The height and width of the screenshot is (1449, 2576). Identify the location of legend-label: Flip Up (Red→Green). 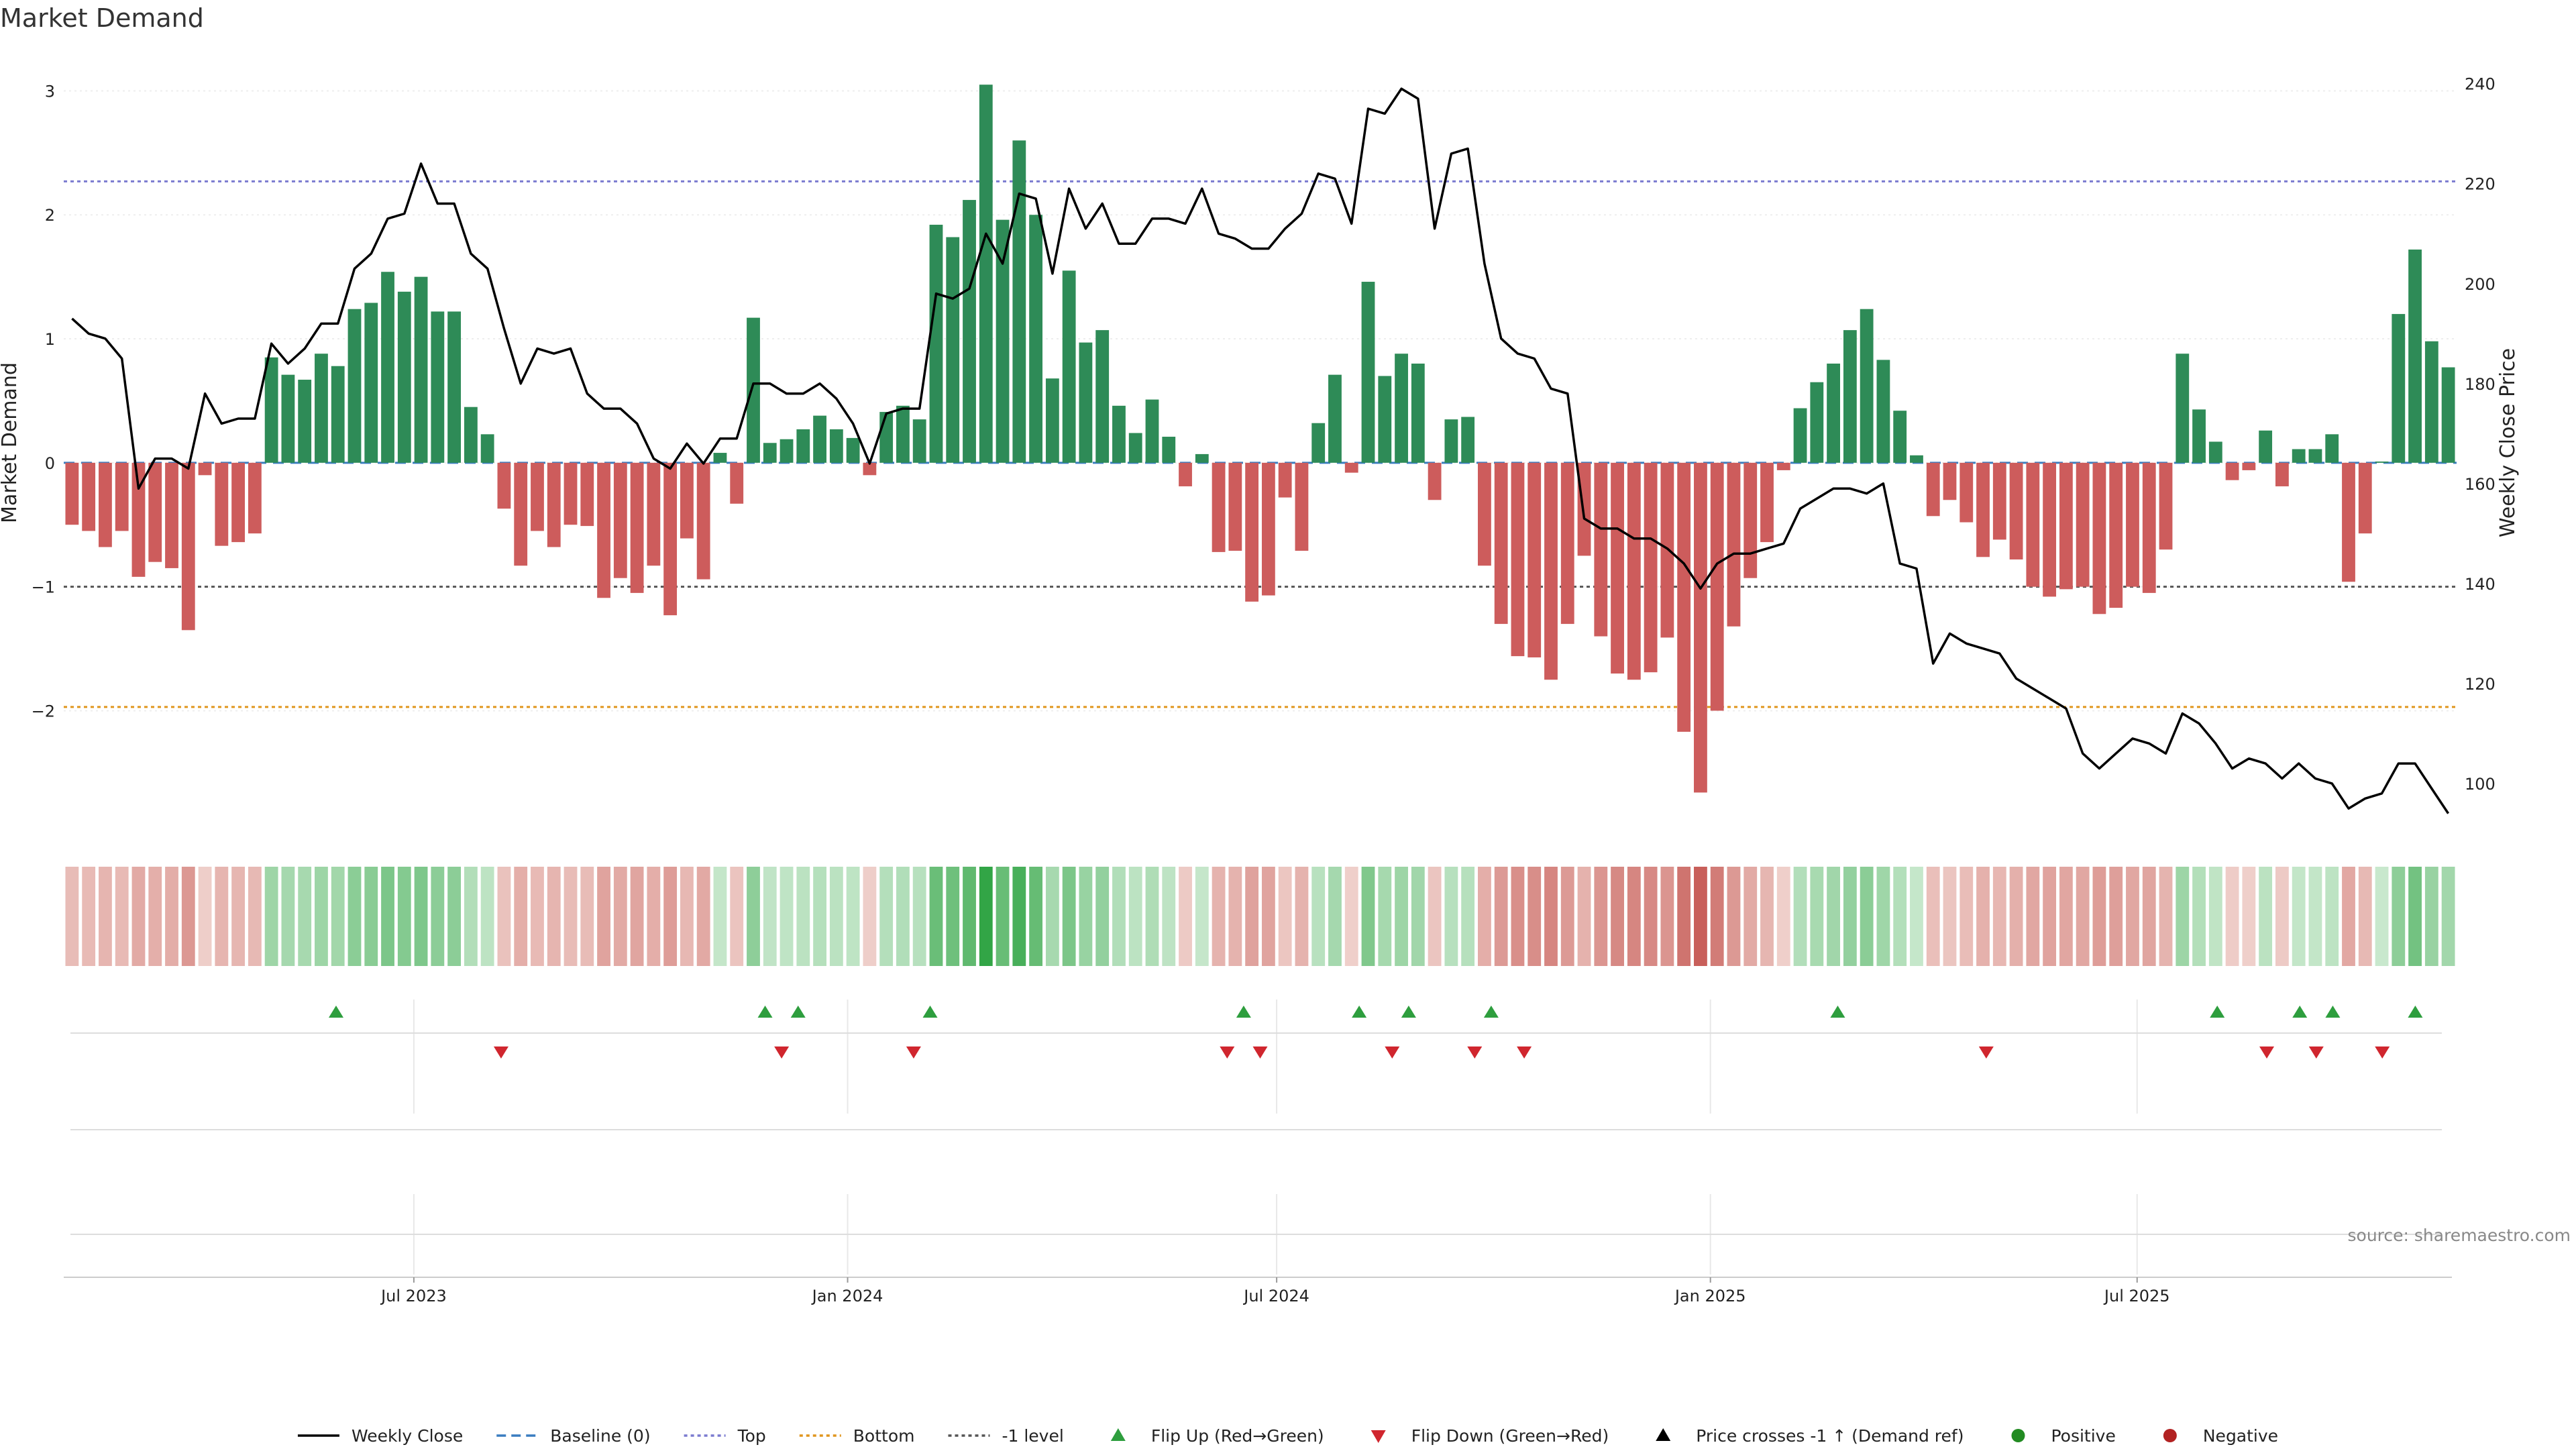
(1237, 1436).